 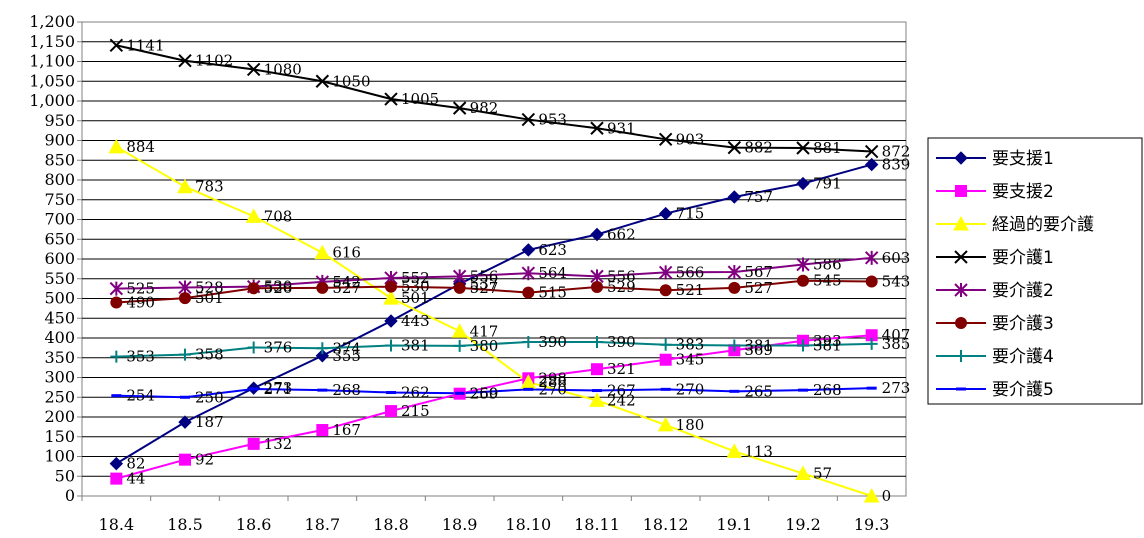 What do you see at coordinates (59, 140) in the screenshot?
I see `y-tick-label: 900` at bounding box center [59, 140].